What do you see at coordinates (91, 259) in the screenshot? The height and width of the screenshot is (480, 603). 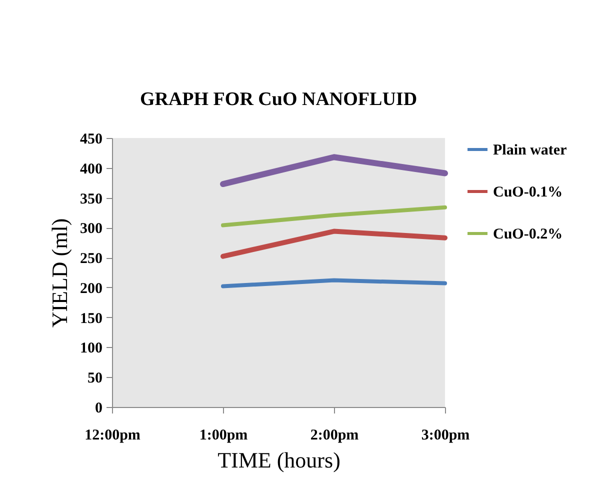 I see `y-tick-label: 250` at bounding box center [91, 259].